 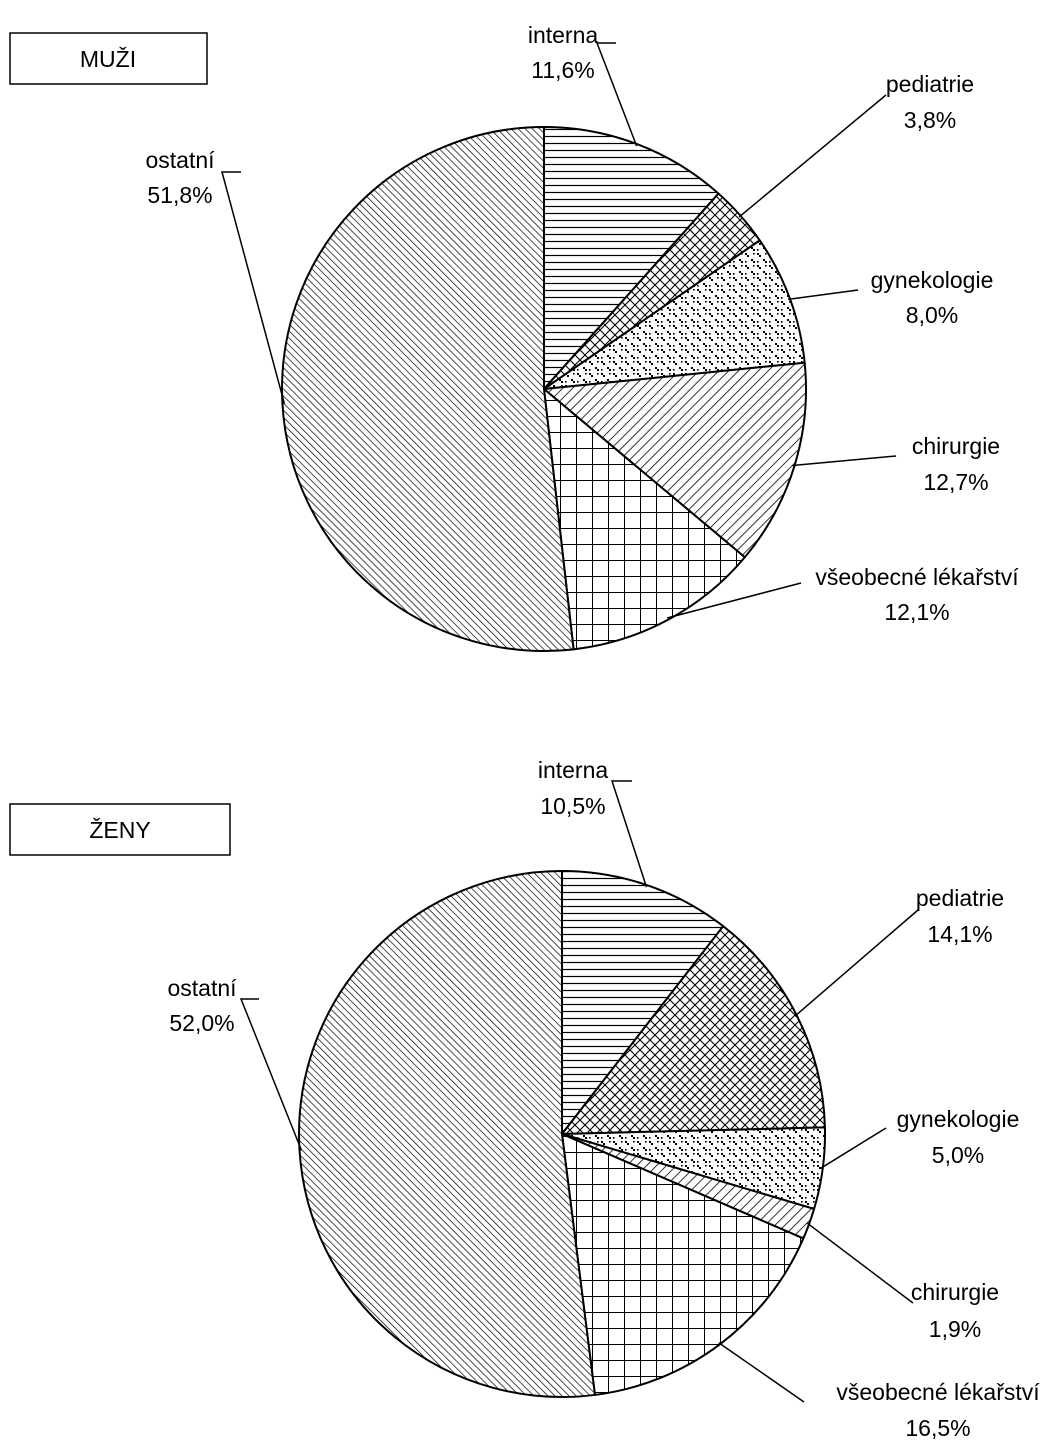 What do you see at coordinates (955, 482) in the screenshot?
I see `slice-value-chirurgie: 12,7%` at bounding box center [955, 482].